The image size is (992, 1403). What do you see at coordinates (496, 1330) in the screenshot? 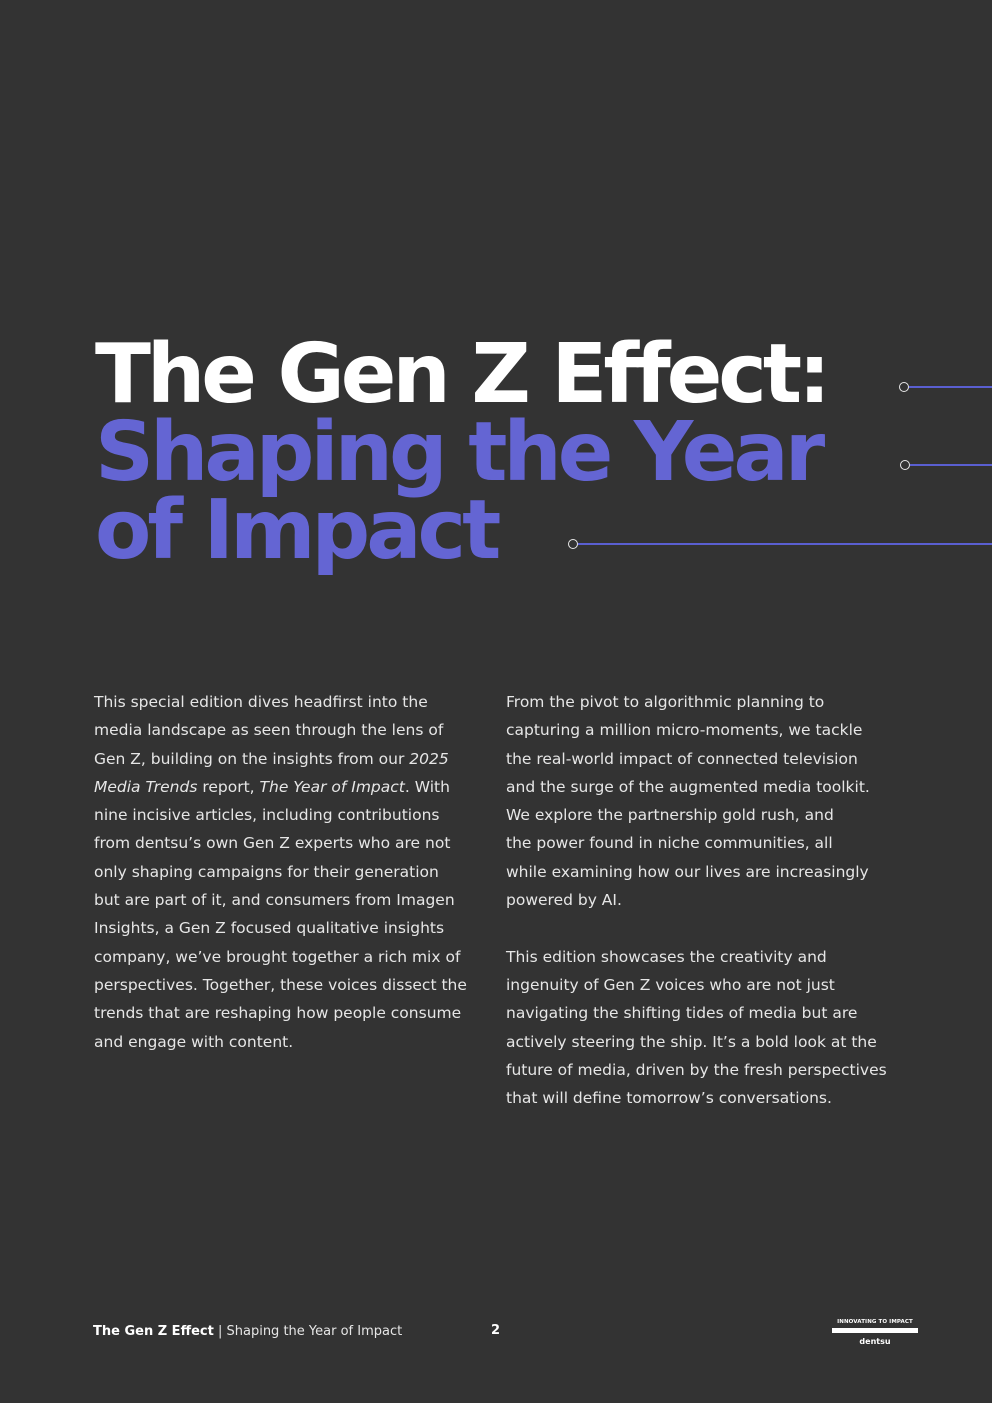
I see `page-number: 2` at bounding box center [496, 1330].